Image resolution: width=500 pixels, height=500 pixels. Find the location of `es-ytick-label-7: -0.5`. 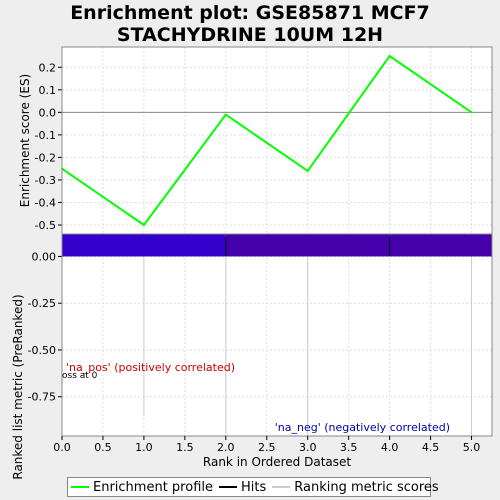

es-ytick-label-7: -0.5 is located at coordinates (45, 225).